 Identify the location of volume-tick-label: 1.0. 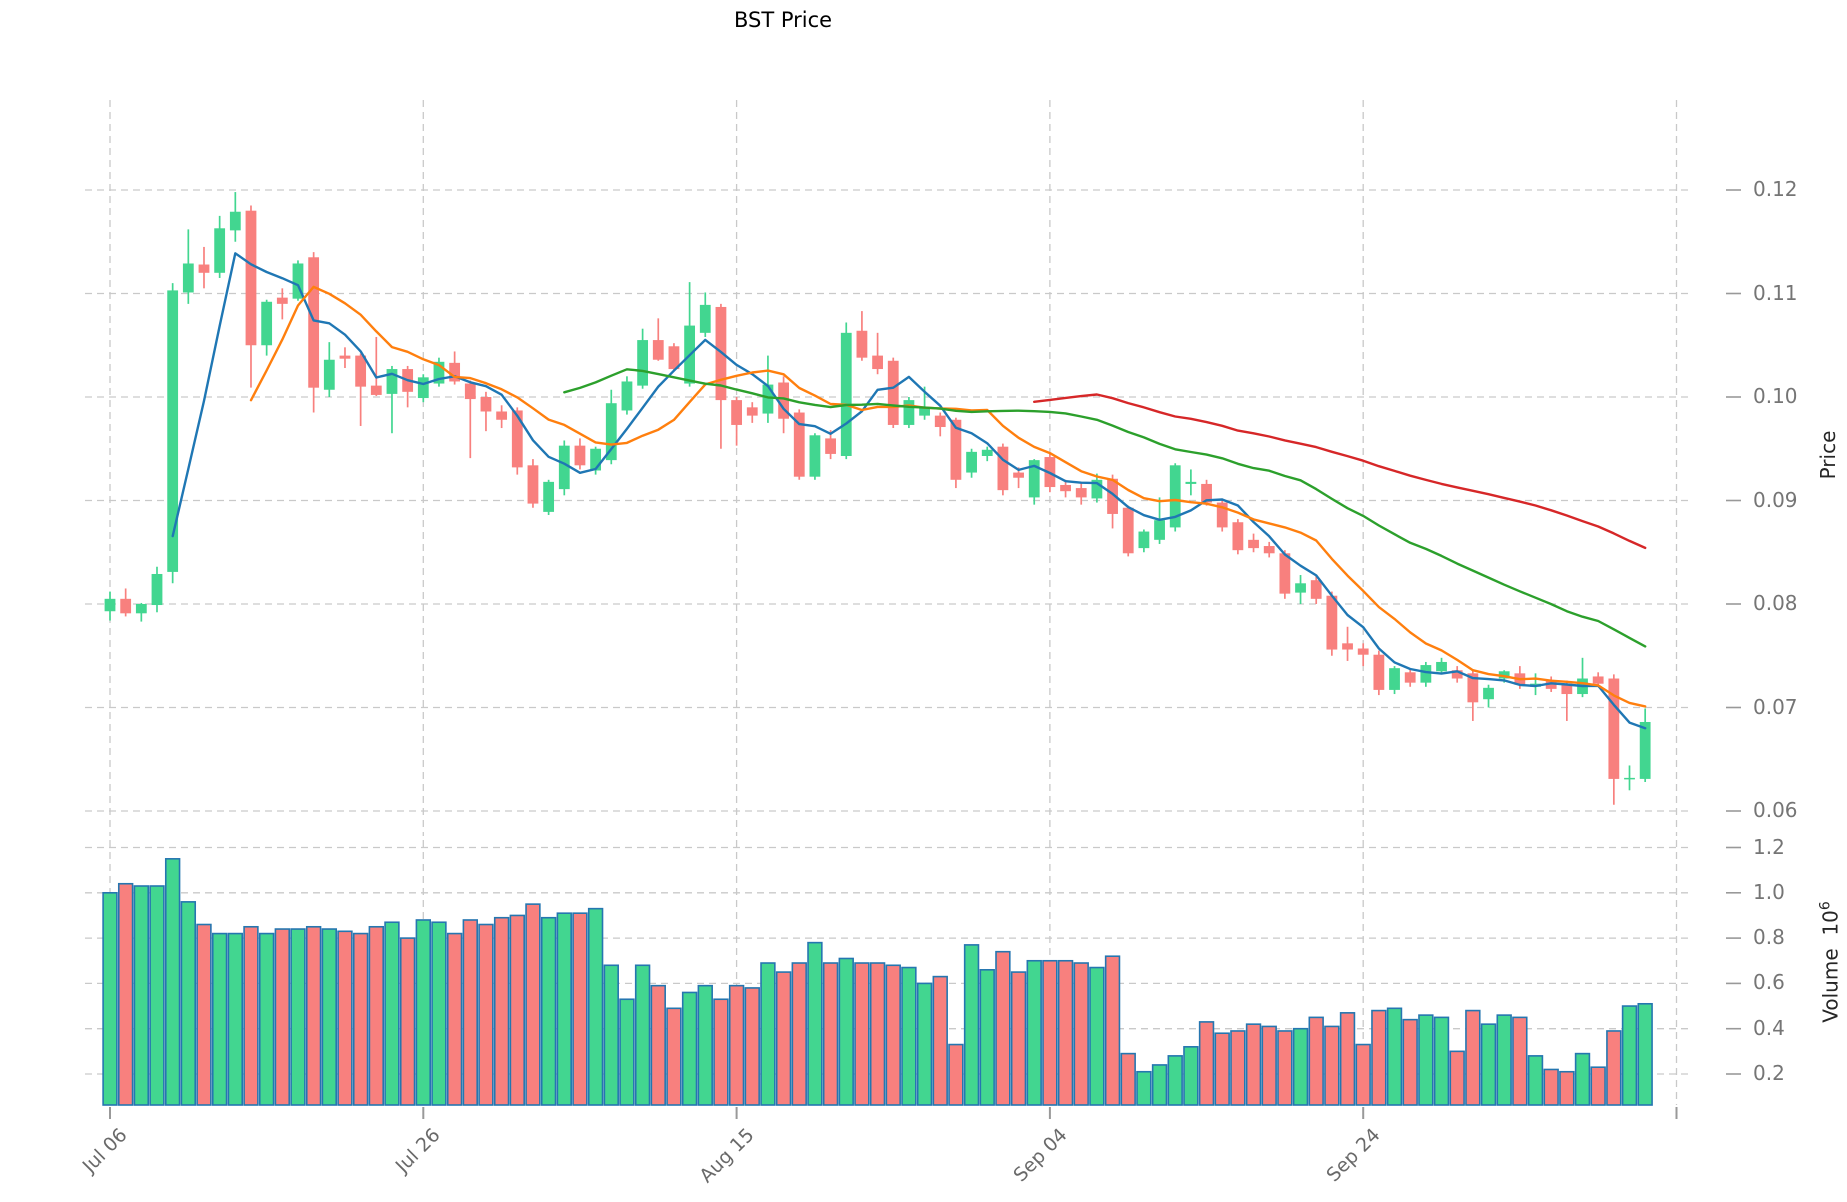
(1769, 891).